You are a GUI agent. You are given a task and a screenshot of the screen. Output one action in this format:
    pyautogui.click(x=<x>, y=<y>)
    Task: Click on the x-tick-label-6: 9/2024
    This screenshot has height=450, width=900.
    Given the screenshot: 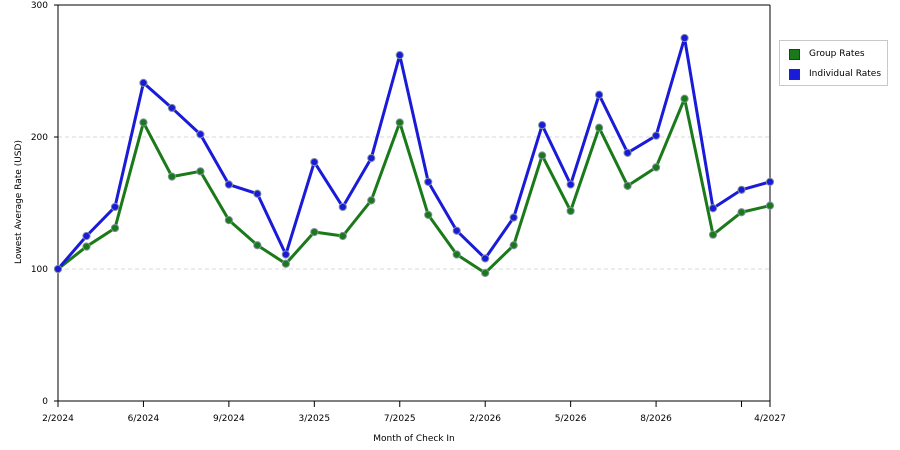 What is the action you would take?
    pyautogui.click(x=229, y=419)
    